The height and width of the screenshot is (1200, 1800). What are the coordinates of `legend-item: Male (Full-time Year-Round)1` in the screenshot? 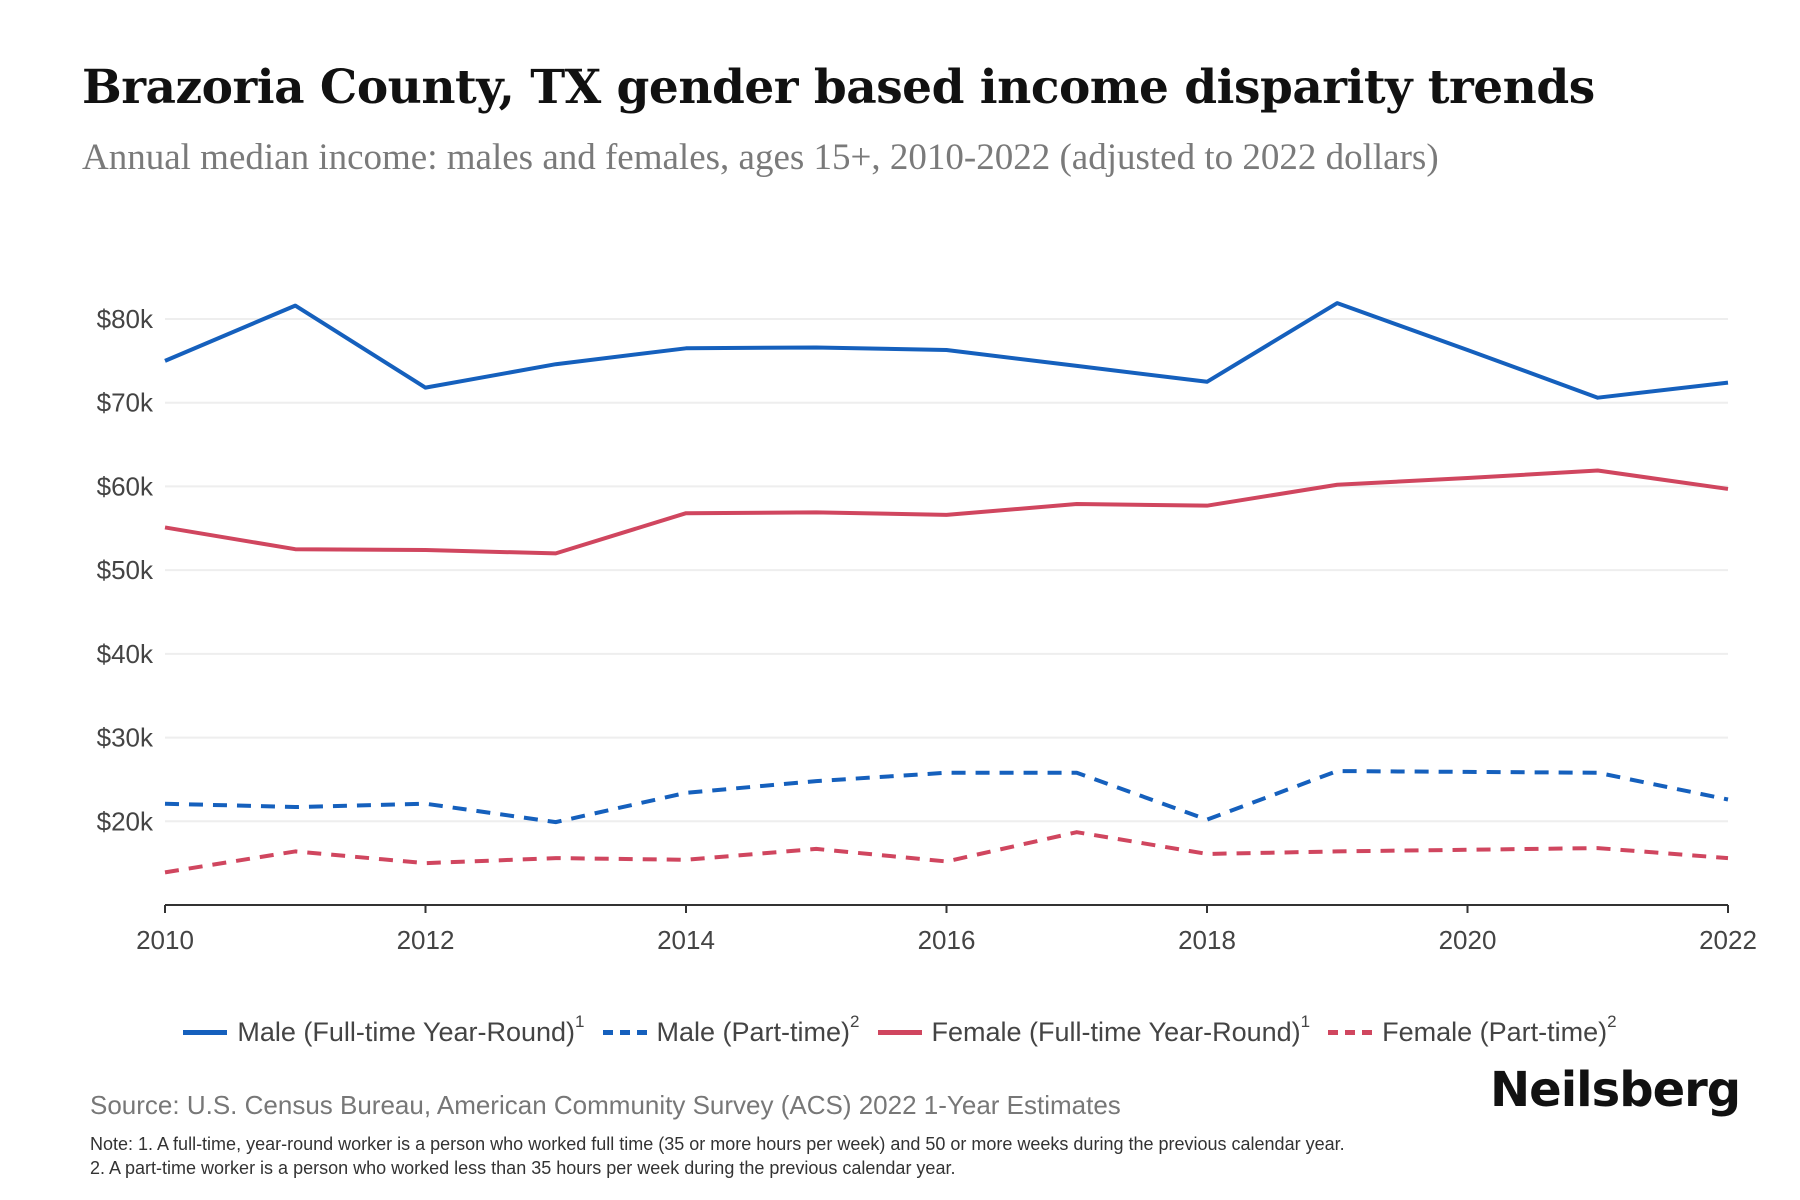 It's located at (384, 1030).